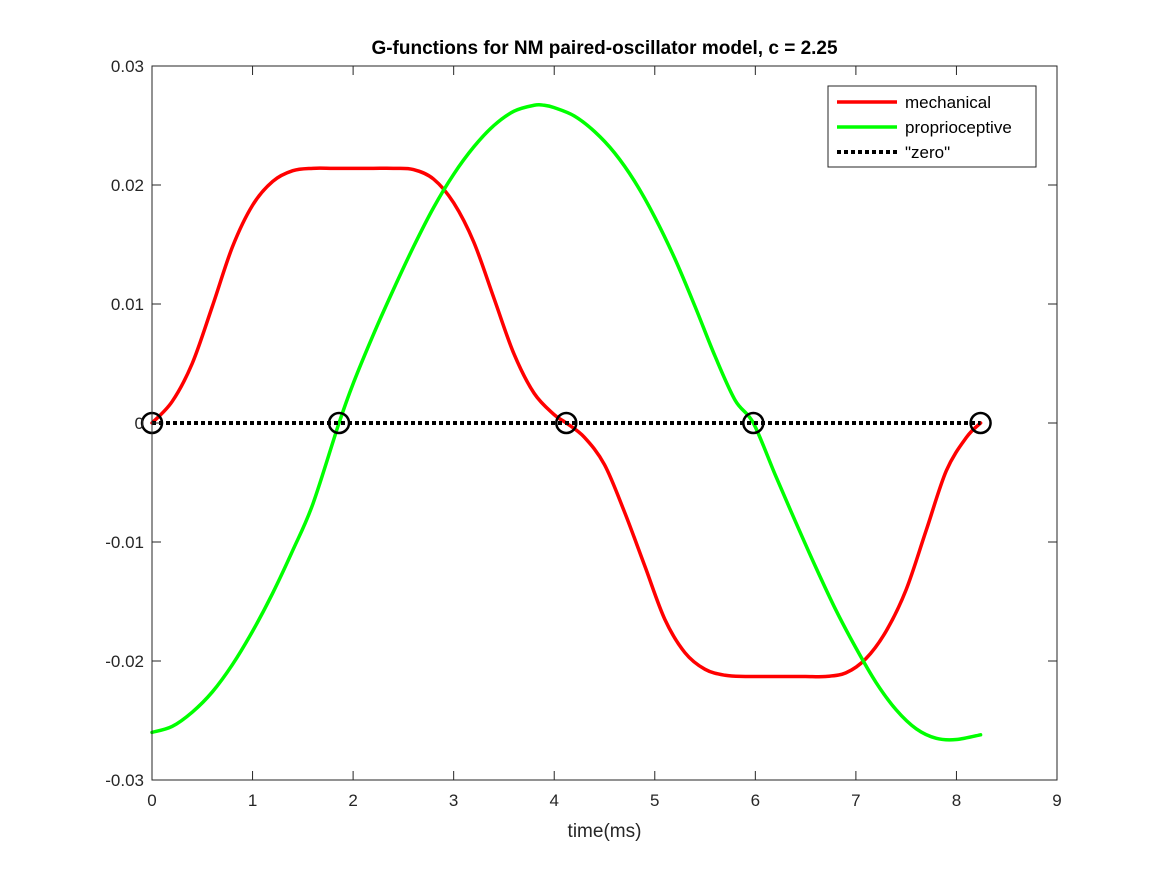  I want to click on x-tick-label: 0, so click(151, 800).